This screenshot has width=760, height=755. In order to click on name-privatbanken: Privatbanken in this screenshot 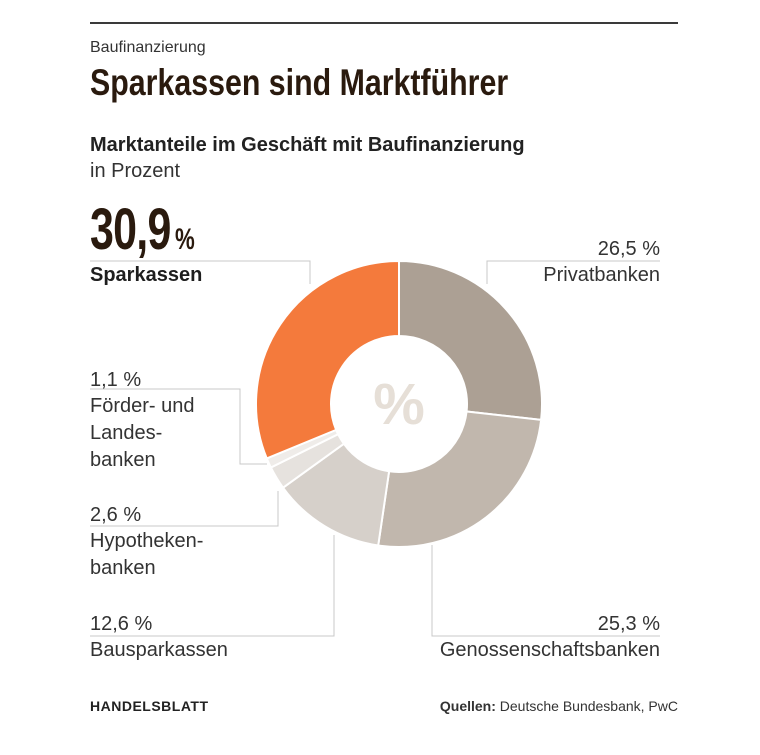, I will do `click(601, 275)`.